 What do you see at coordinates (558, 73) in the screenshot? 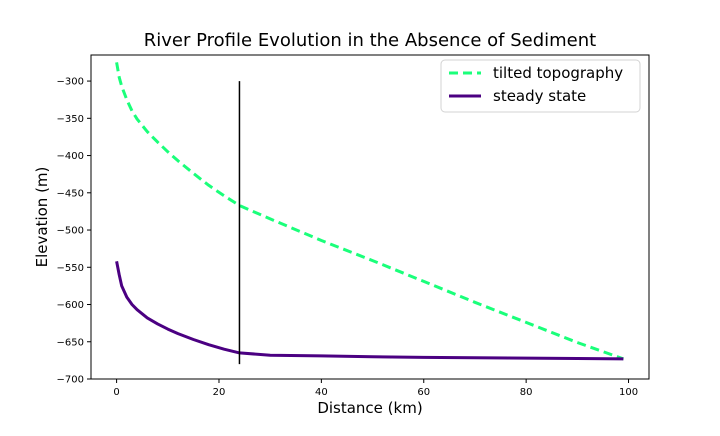
I see `legend-tilted-topography-label: tilted topography` at bounding box center [558, 73].